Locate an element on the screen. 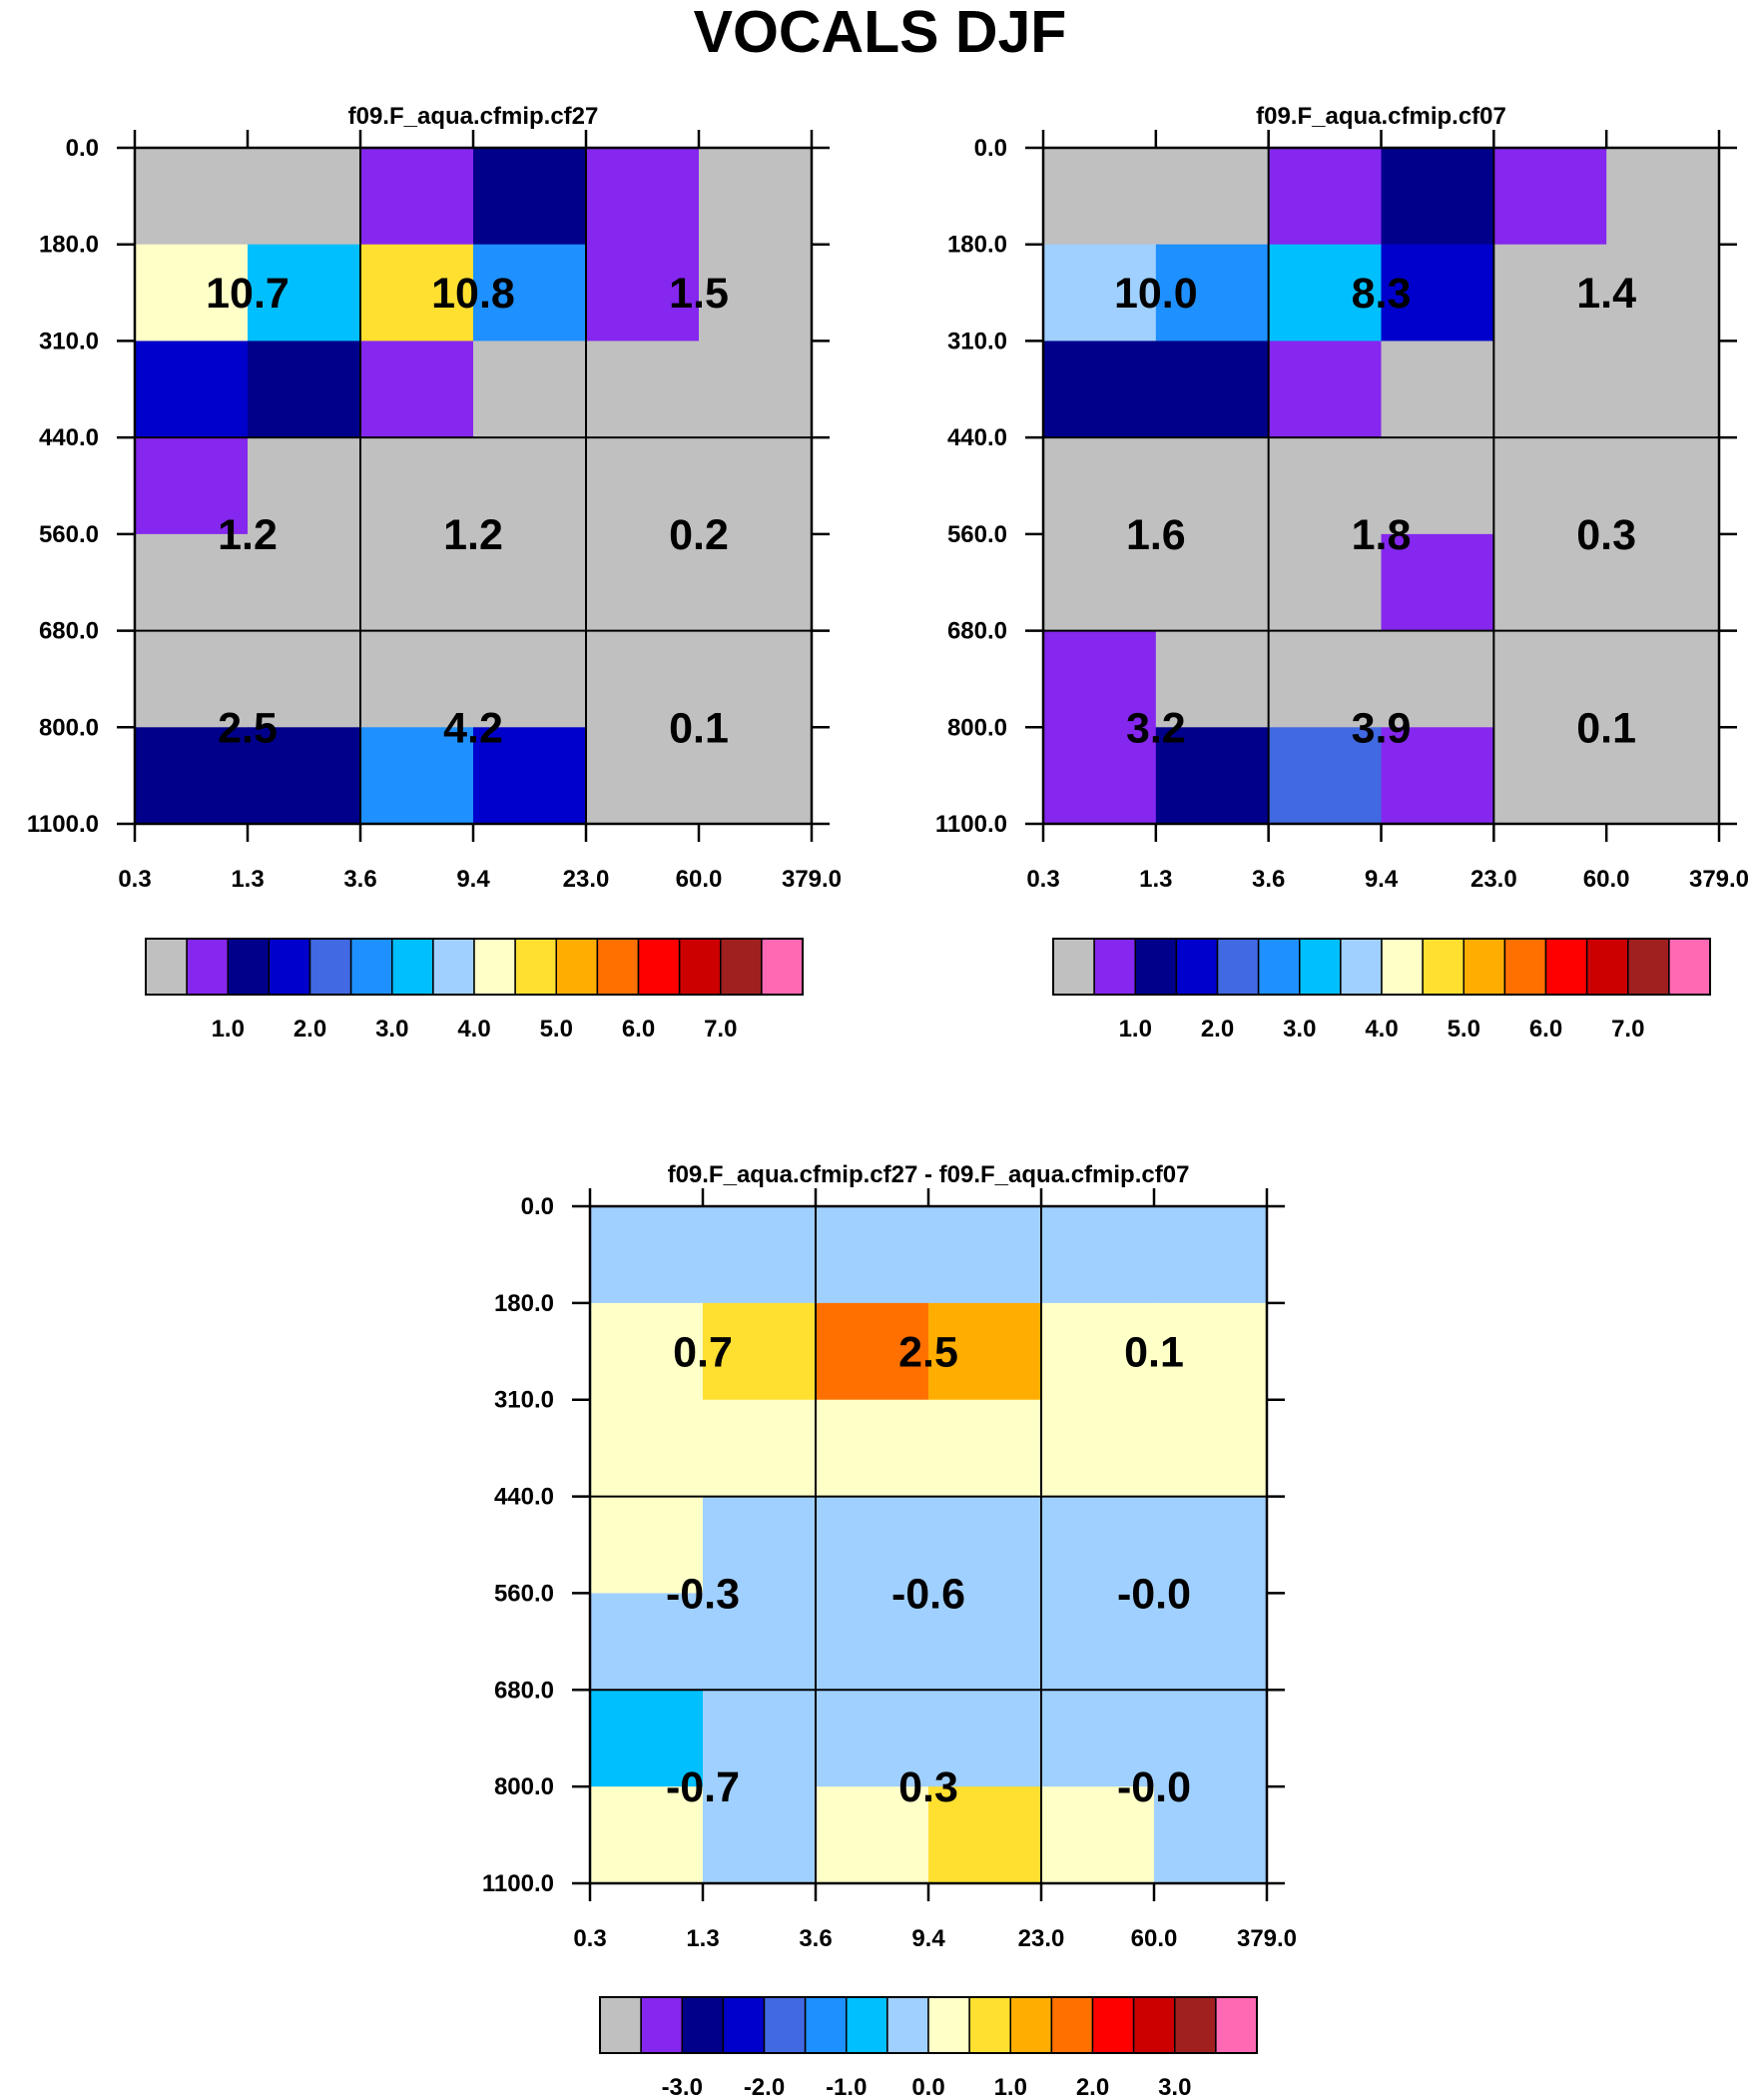 This screenshot has width=1760, height=2100. colorbar-label: 5.0 is located at coordinates (1464, 1029).